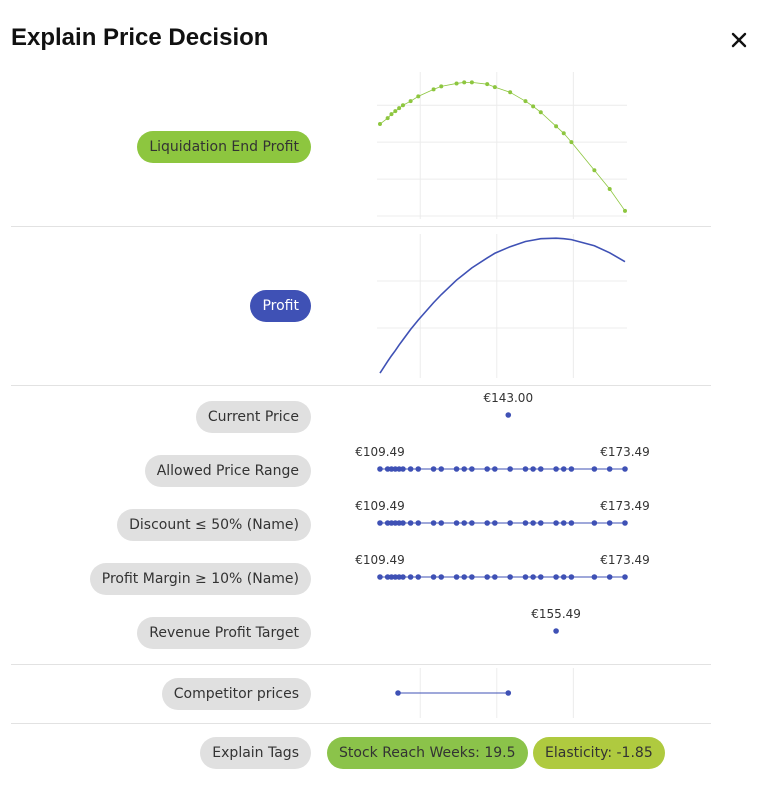  Describe the element at coordinates (398, 693) in the screenshot. I see `competitor-dot` at that location.